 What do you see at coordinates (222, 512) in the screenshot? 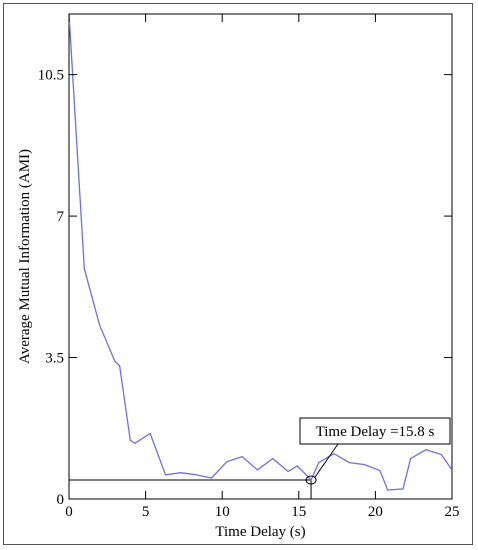
I see `x-tick-label: 10` at bounding box center [222, 512].